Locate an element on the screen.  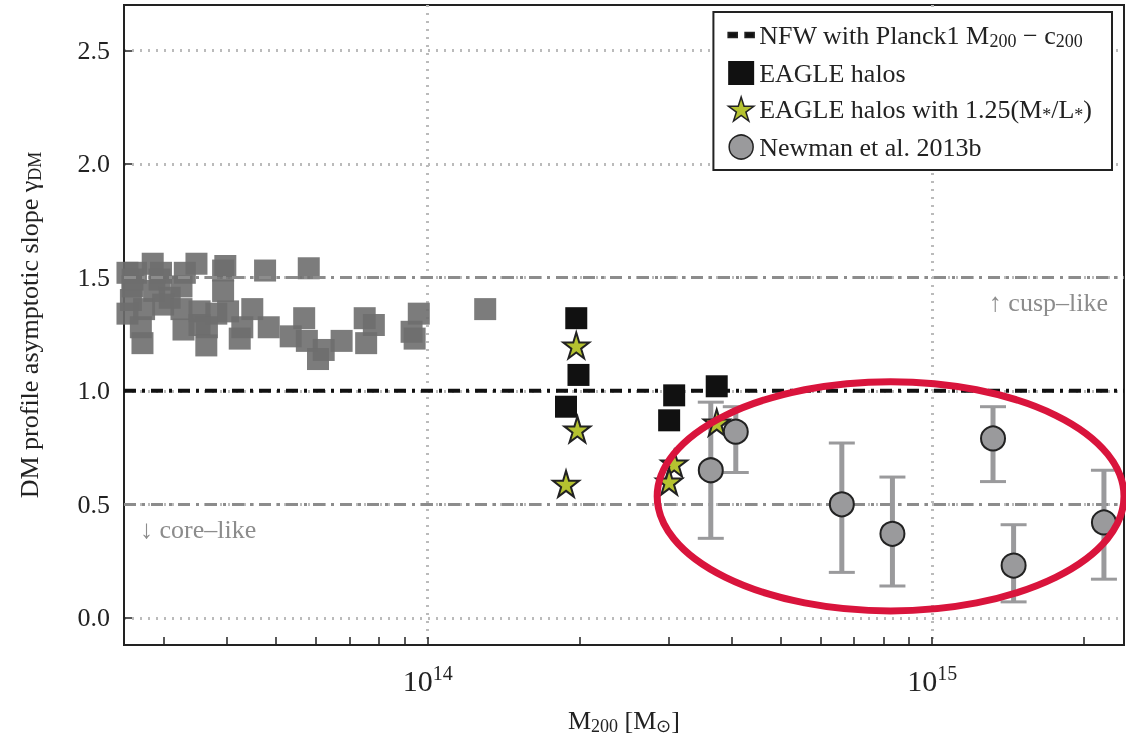
y-axis-title: DM profile asymptotic slope γDM is located at coordinates (29, 325).